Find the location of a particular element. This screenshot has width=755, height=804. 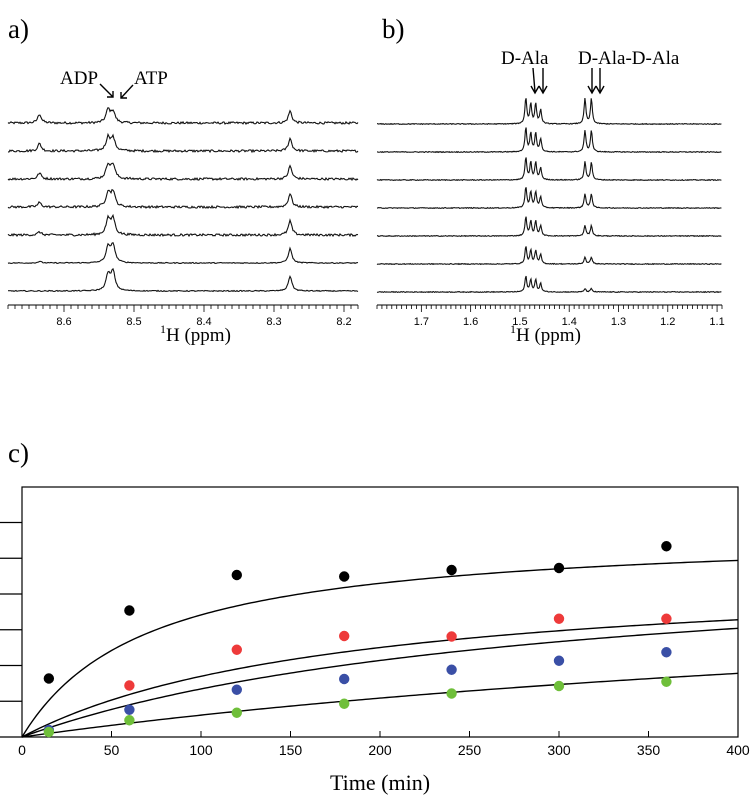

panel-b-tick-label: 1.1 is located at coordinates (716, 322).